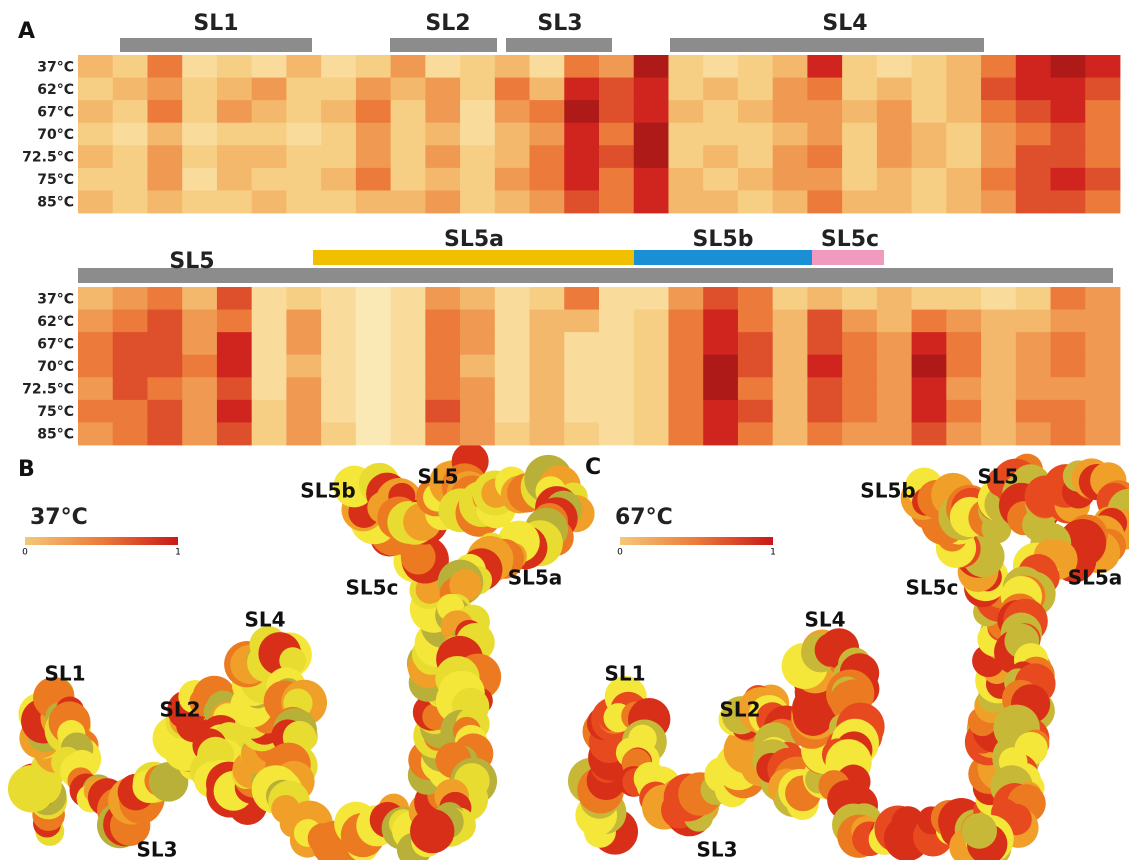 Image resolution: width=1129 pixels, height=860 pixels. Describe the element at coordinates (26, 469) in the screenshot. I see `panel-label: B` at that location.